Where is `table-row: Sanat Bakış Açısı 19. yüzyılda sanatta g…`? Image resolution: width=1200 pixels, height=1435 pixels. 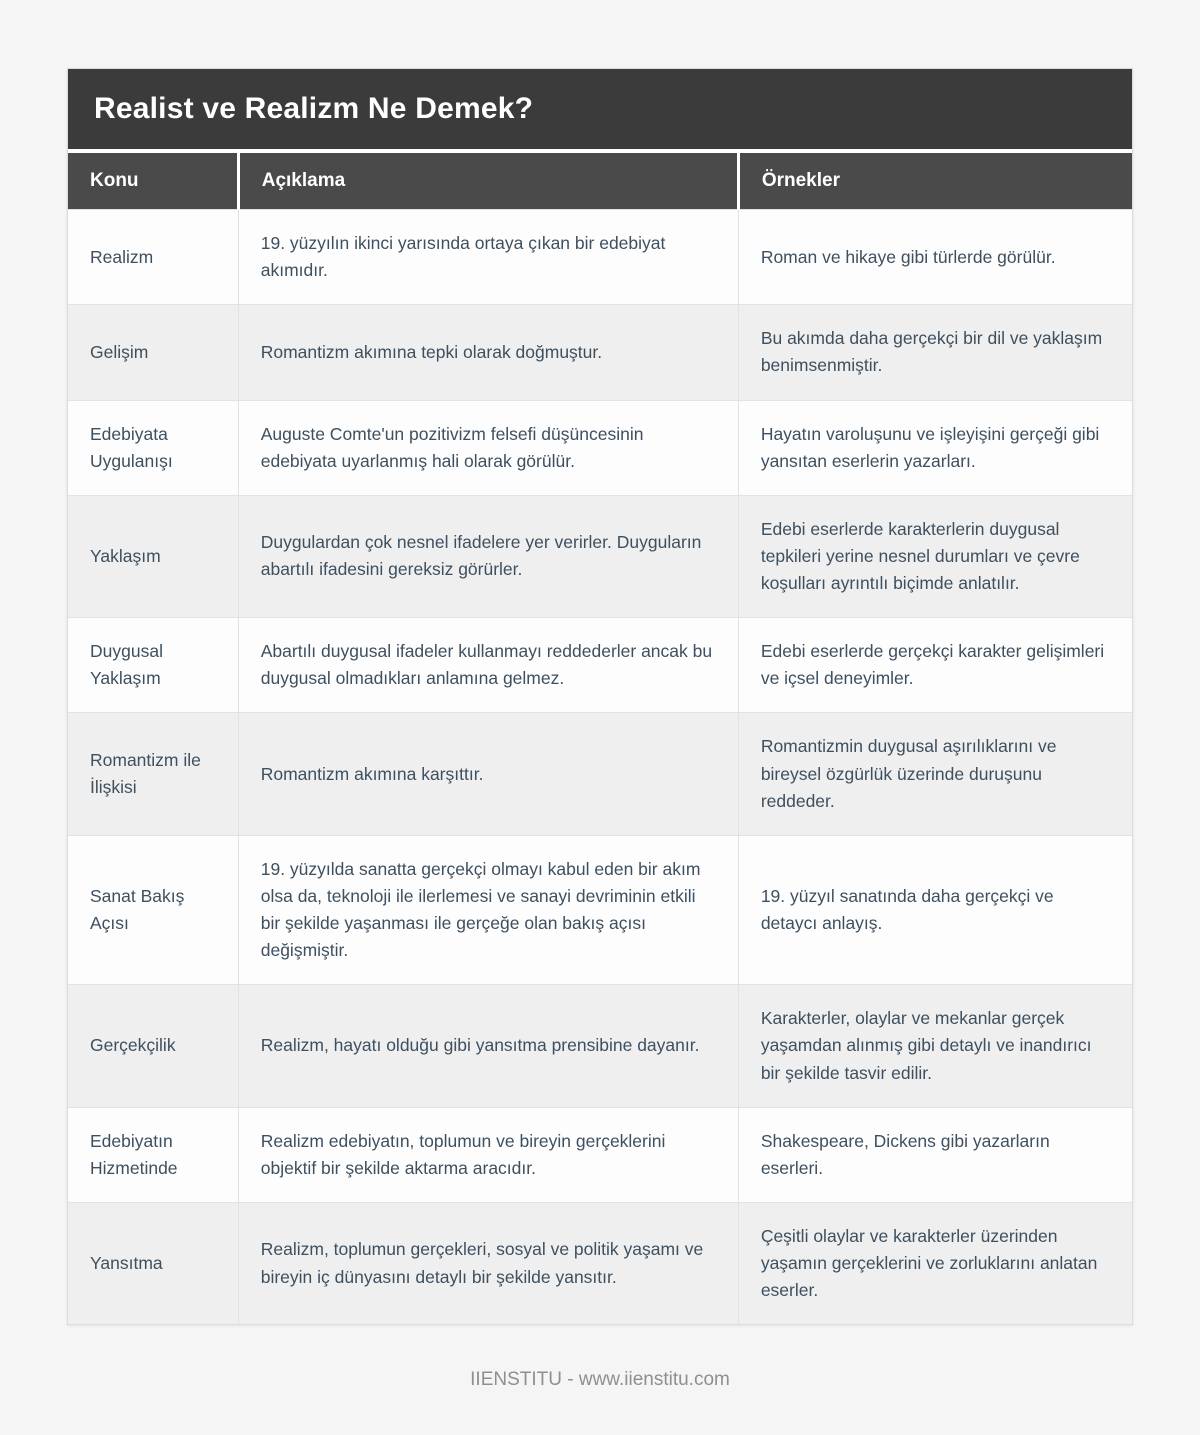 table-row: Sanat Bakış Açısı 19. yüzyılda sanatta g… is located at coordinates (600, 909).